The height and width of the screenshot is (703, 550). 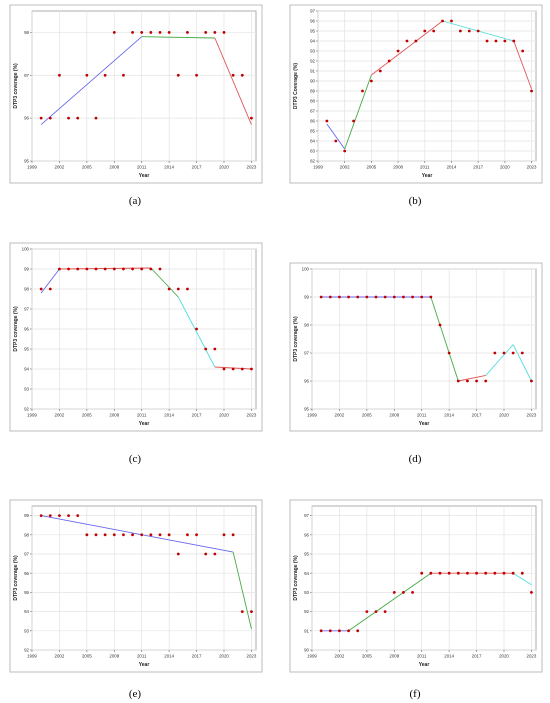 I want to click on y-tick-label: 99, so click(x=26, y=515).